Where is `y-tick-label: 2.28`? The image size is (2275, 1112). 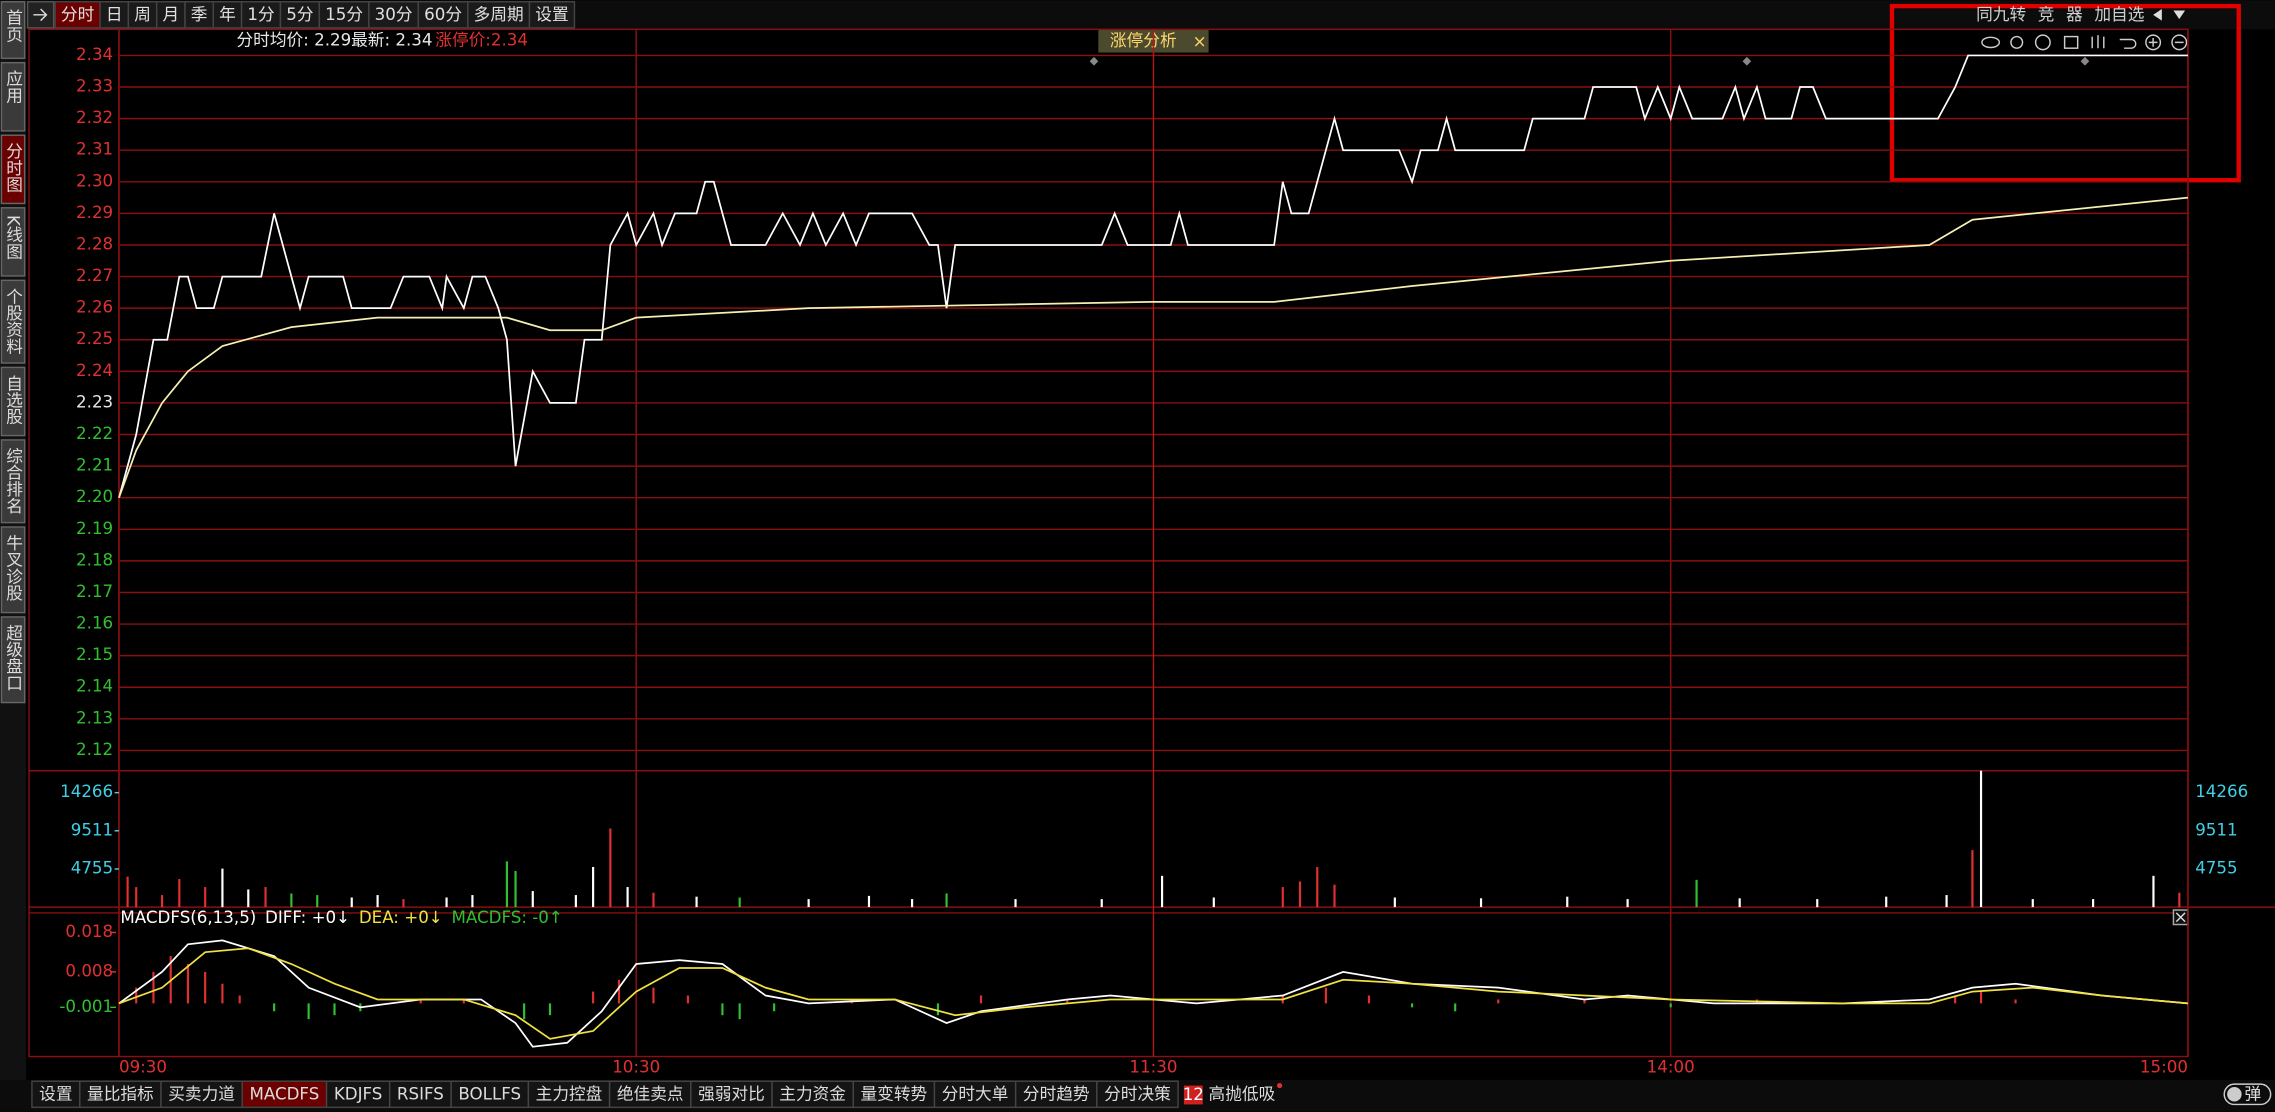
y-tick-label: 2.28 is located at coordinates (94, 243).